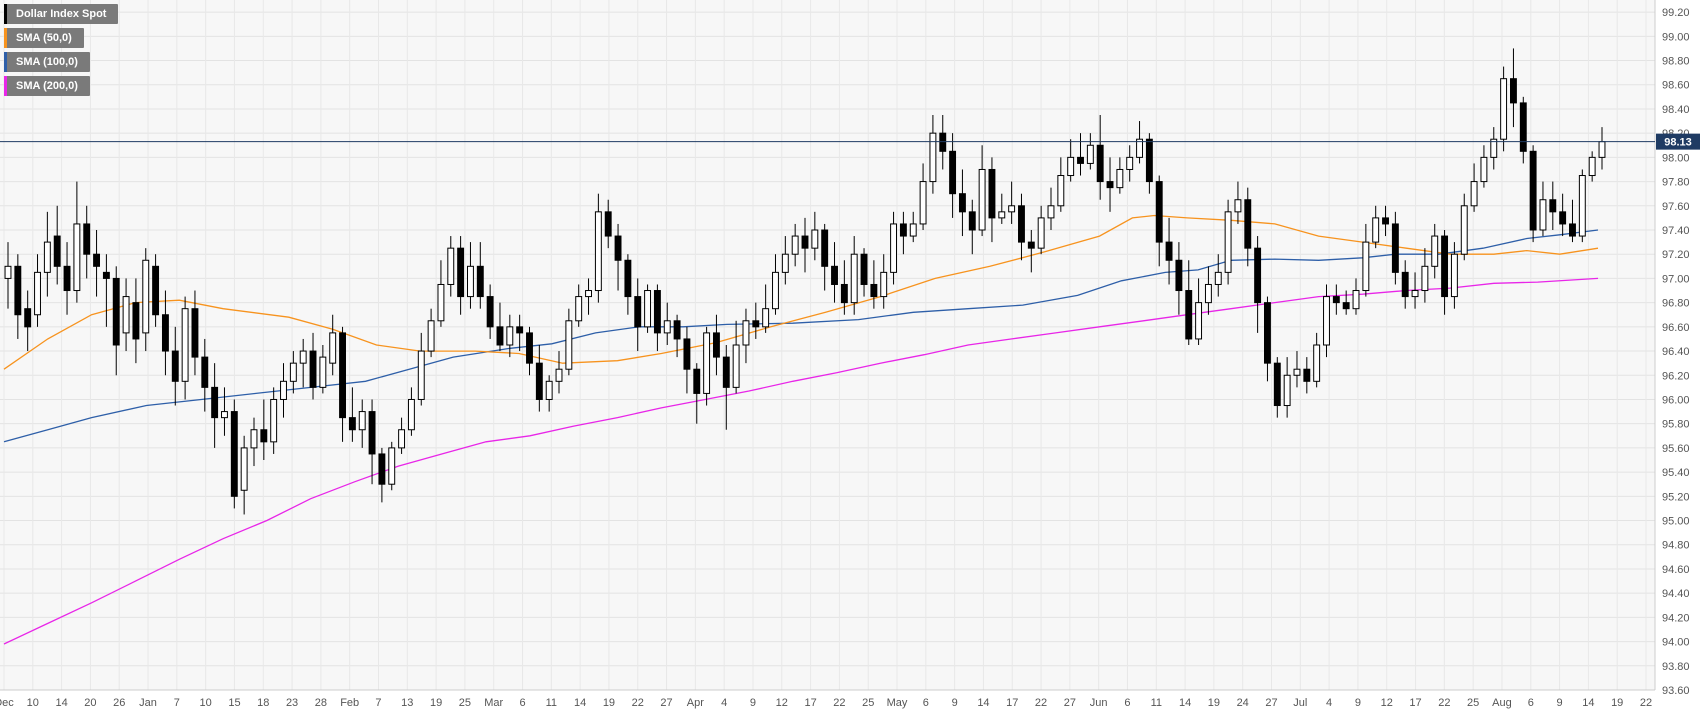 Image resolution: width=1707 pixels, height=717 pixels. Describe the element at coordinates (1676, 546) in the screenshot. I see `y-tick-label: 94.80` at that location.